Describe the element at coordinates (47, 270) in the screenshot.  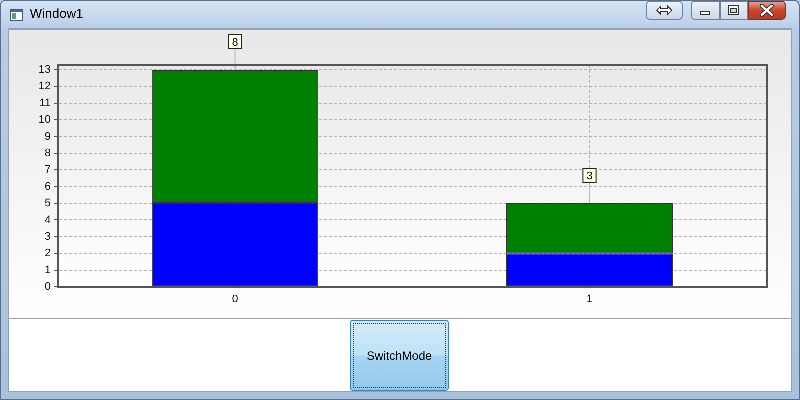
I see `y-tick-label: 1` at that location.